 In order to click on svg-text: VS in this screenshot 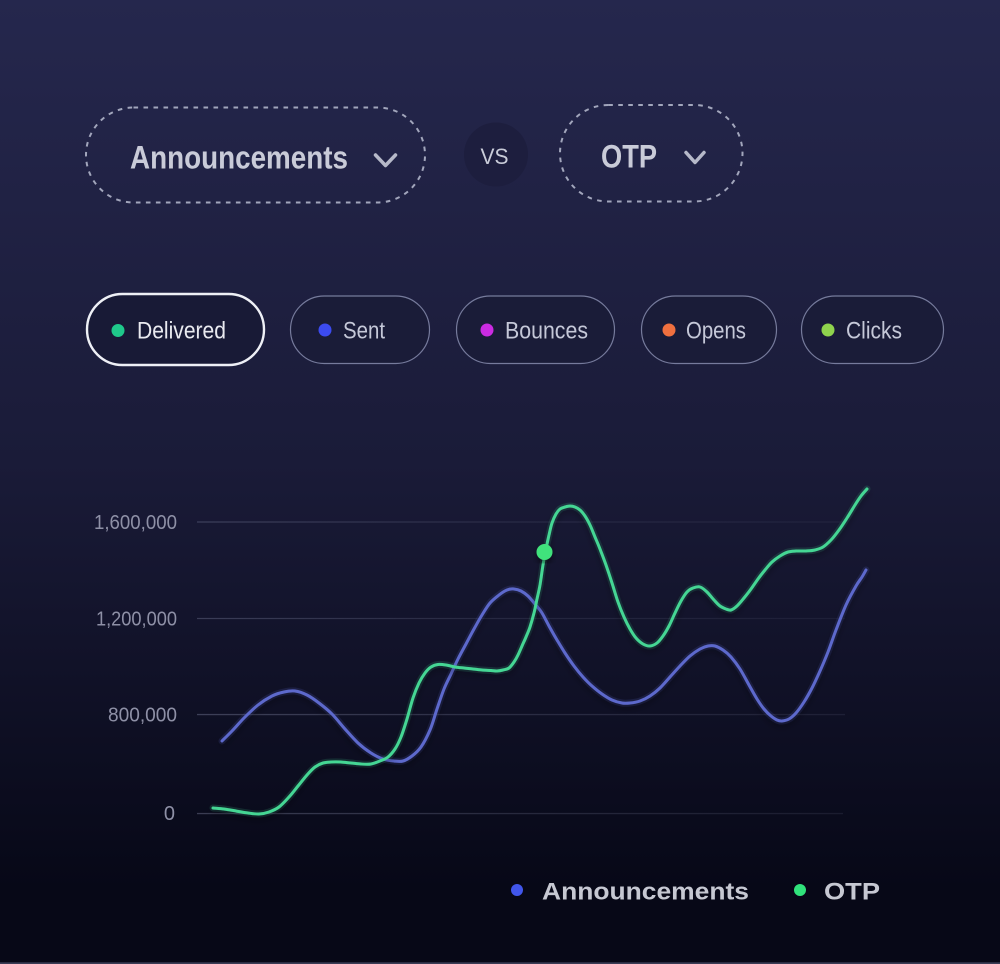, I will do `click(495, 156)`.